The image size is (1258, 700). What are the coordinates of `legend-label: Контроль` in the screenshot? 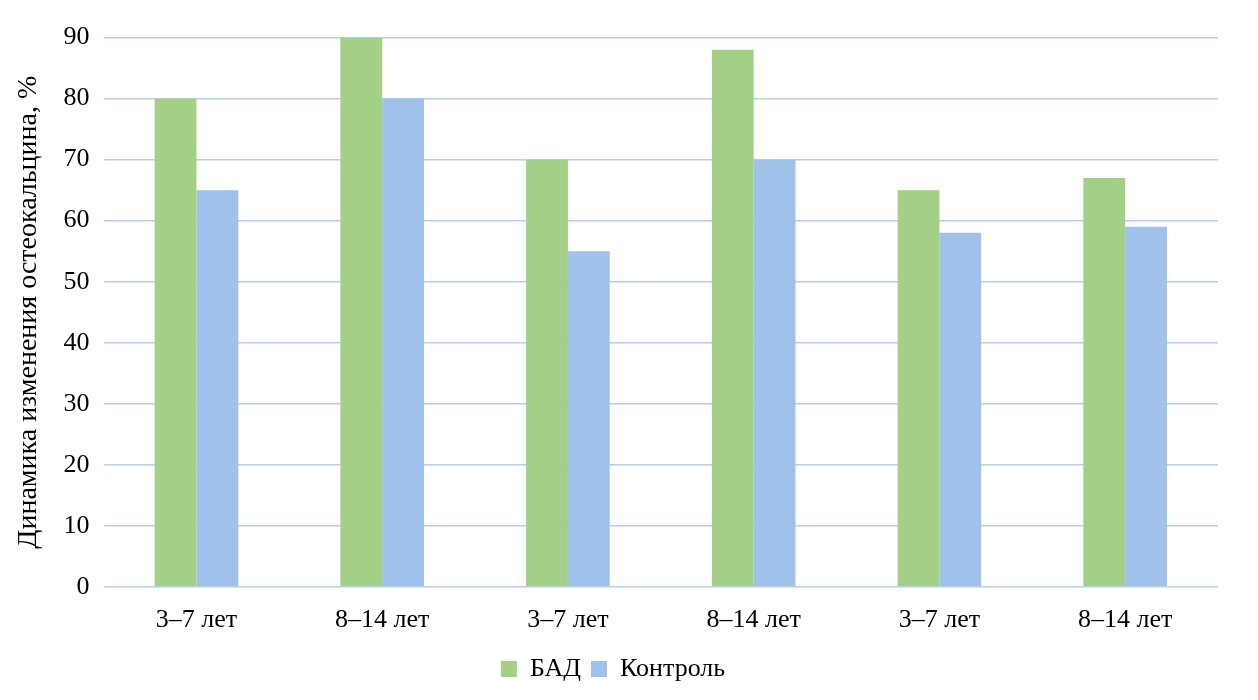 It's located at (672, 667).